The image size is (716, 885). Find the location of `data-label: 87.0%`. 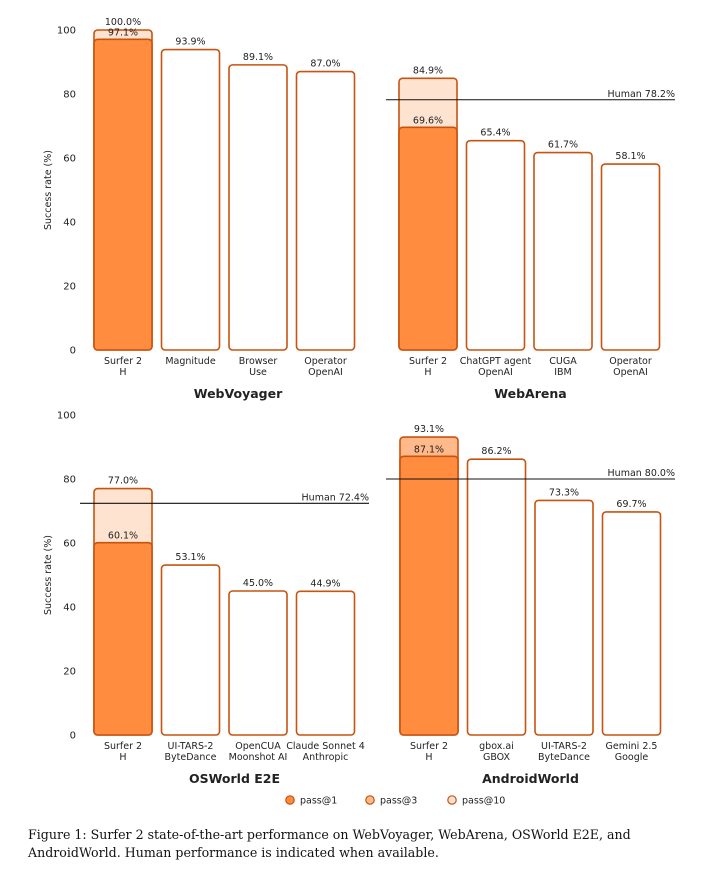

data-label: 87.0% is located at coordinates (325, 64).